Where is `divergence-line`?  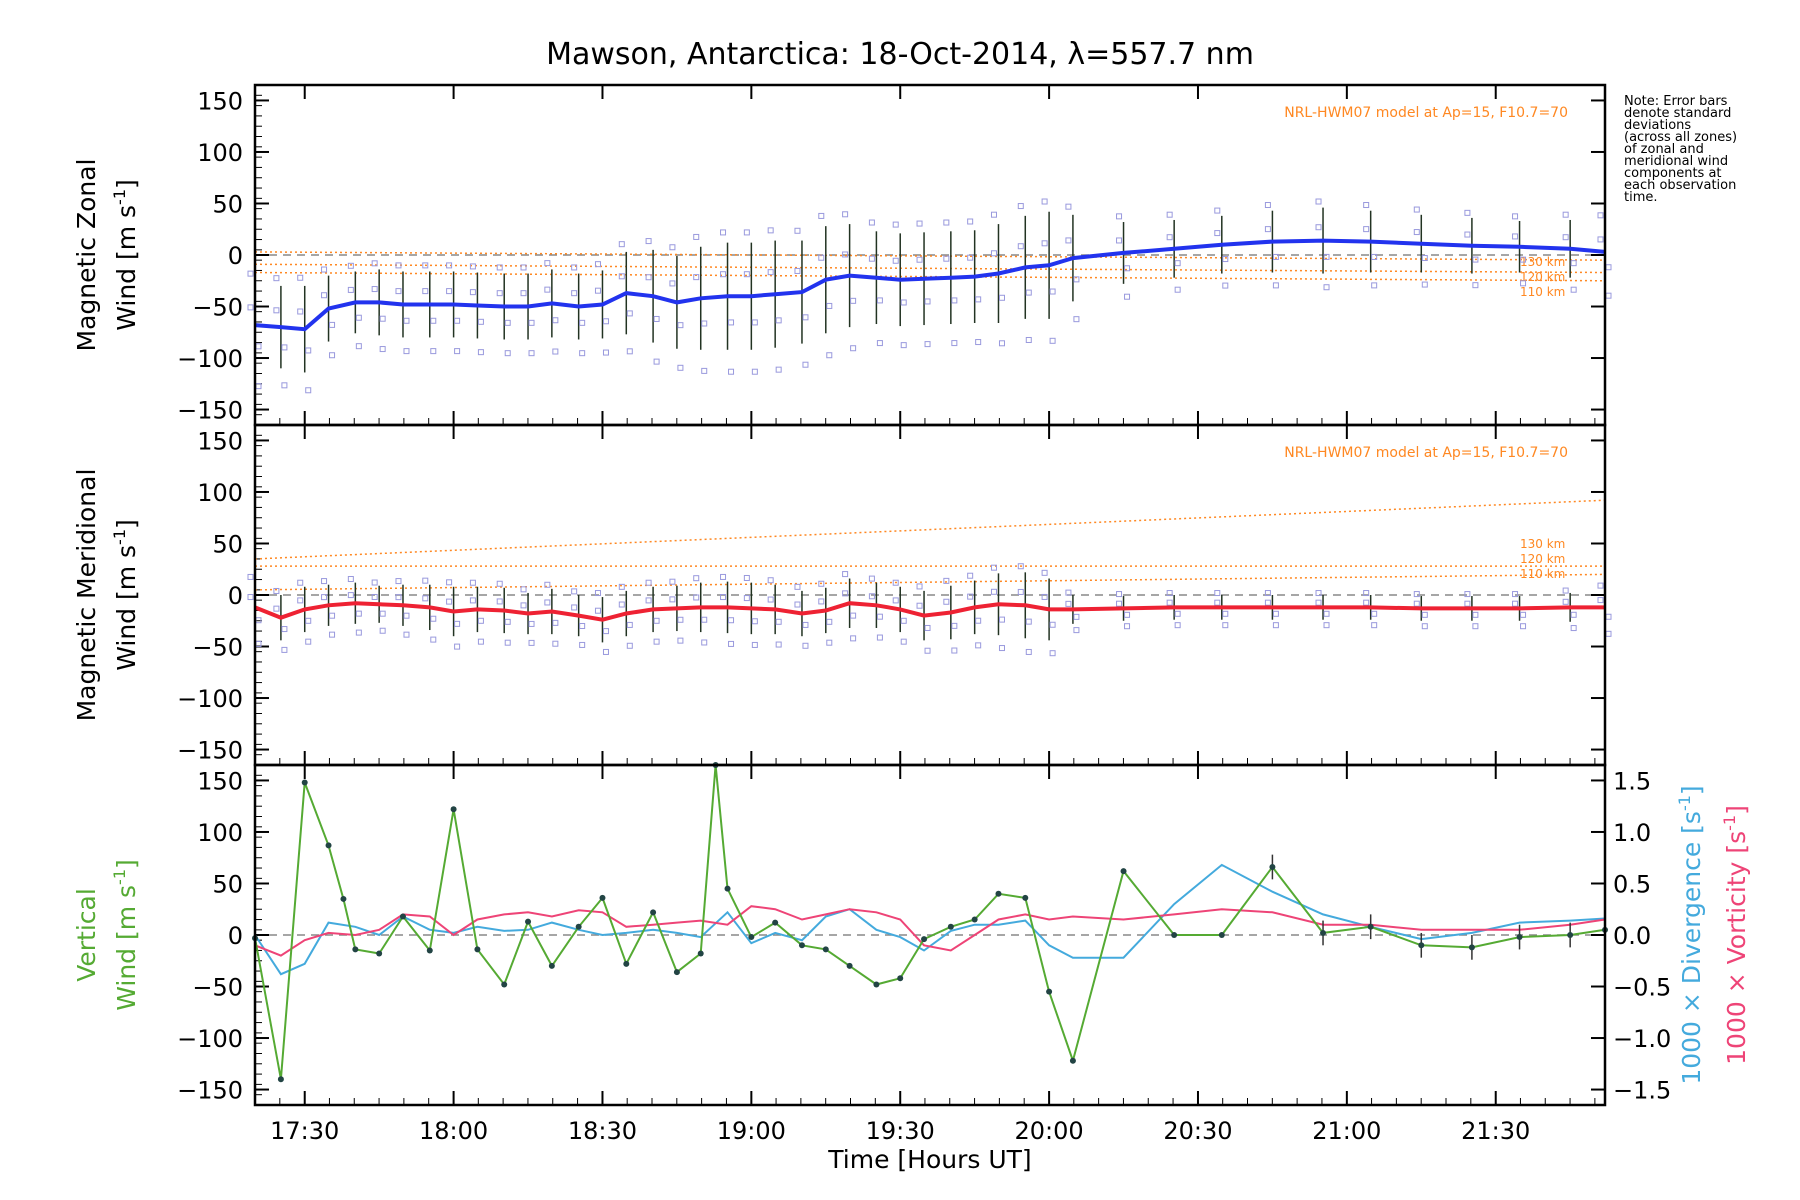 divergence-line is located at coordinates (930, 919).